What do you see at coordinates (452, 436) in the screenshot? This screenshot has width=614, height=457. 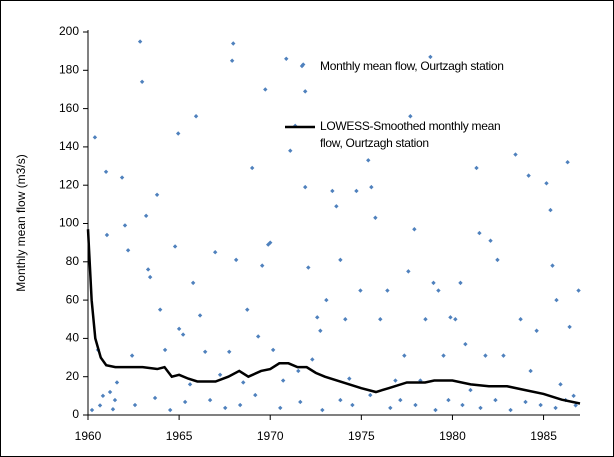 I see `x-tick-label: 1980` at bounding box center [452, 436].